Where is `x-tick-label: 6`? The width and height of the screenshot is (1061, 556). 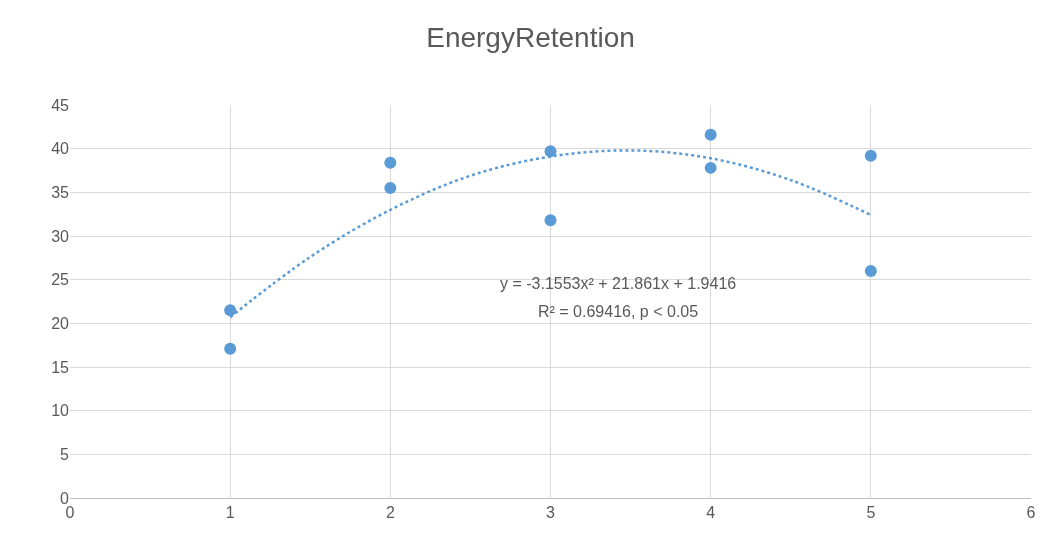 x-tick-label: 6 is located at coordinates (1031, 513).